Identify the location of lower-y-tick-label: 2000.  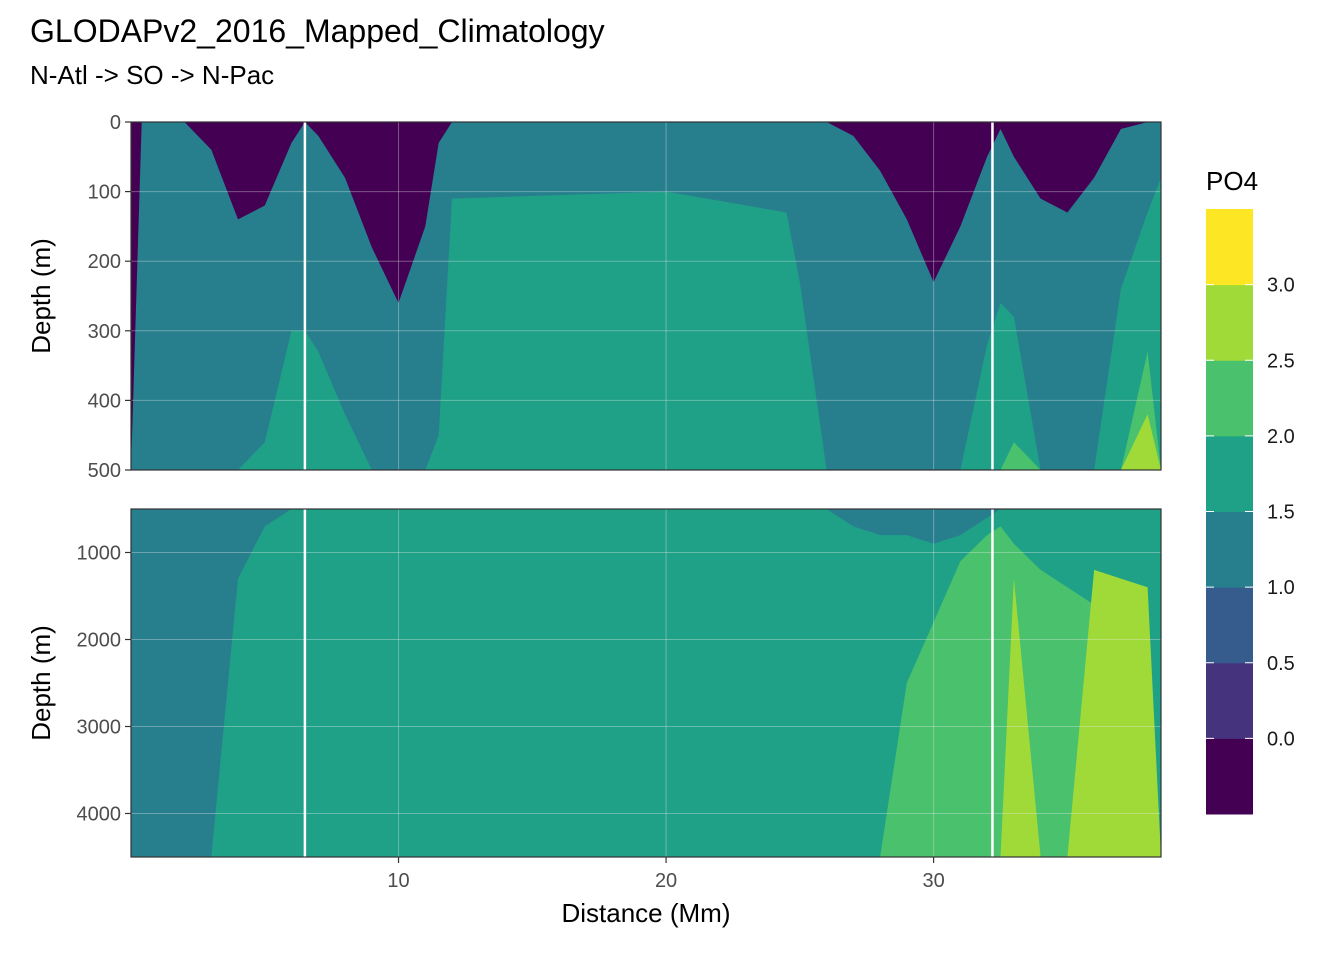
(99, 641).